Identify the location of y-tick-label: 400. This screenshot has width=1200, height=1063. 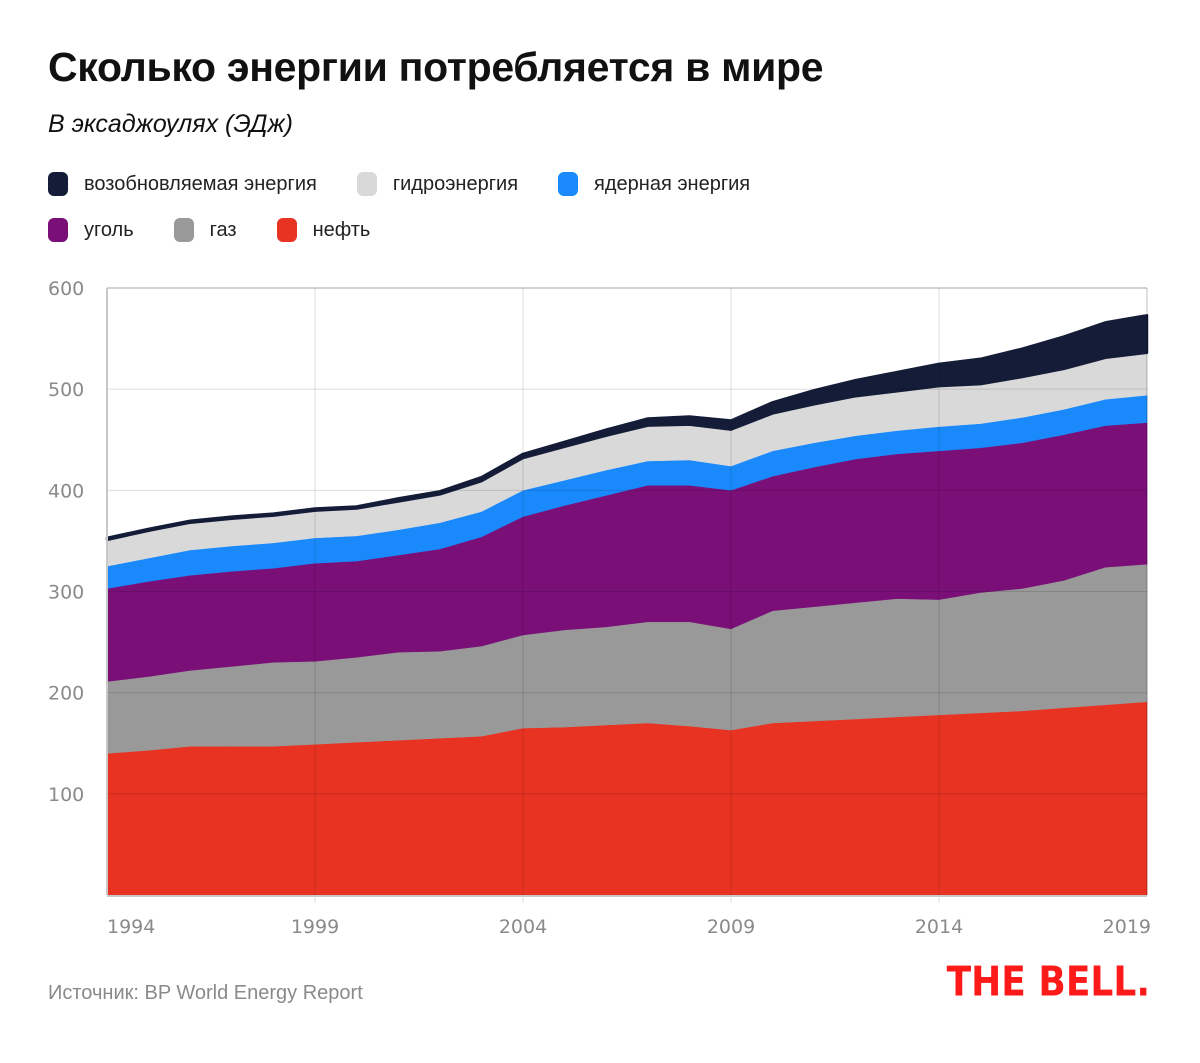
(66, 491).